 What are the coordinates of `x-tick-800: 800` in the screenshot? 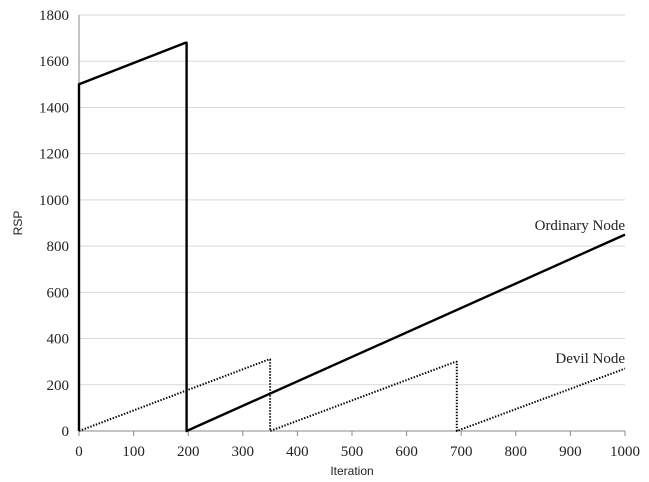 It's located at (516, 452).